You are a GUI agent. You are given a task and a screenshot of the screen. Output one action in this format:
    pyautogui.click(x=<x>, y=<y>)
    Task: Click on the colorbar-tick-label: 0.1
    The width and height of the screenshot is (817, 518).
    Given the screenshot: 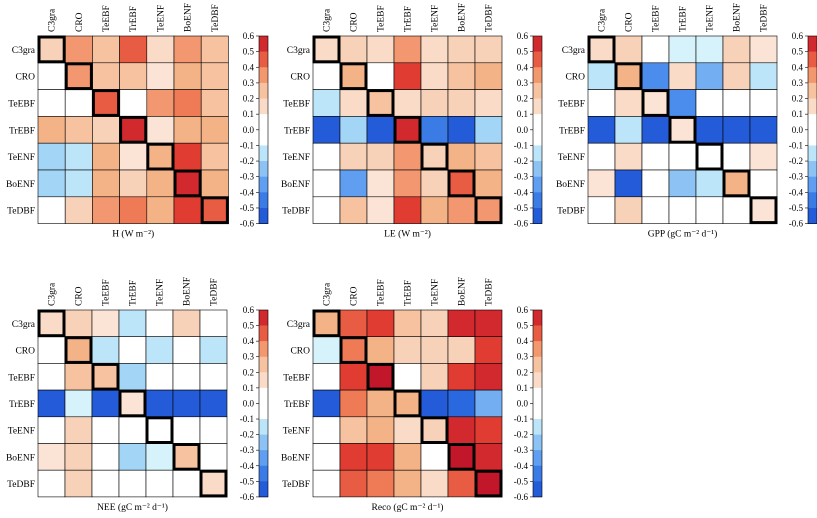 What is the action you would take?
    pyautogui.click(x=797, y=114)
    